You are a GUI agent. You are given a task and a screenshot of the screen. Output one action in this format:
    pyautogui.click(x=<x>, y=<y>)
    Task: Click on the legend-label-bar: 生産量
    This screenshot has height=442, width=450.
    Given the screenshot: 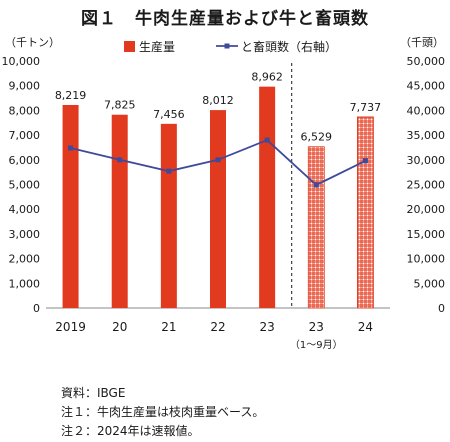 What is the action you would take?
    pyautogui.click(x=157, y=46)
    